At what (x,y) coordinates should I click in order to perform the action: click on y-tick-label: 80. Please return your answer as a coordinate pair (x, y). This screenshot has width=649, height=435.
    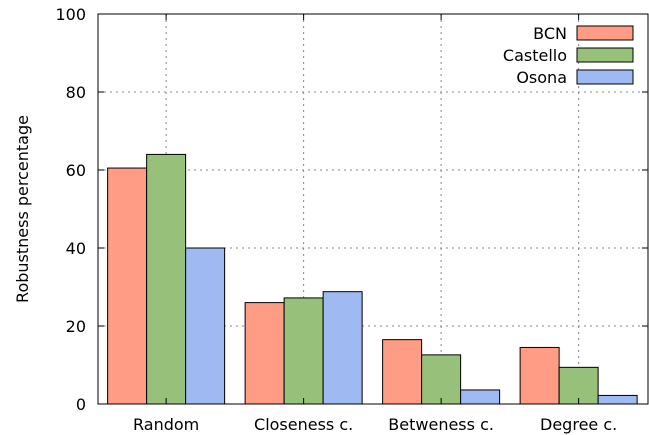
    Looking at the image, I should click on (76, 92).